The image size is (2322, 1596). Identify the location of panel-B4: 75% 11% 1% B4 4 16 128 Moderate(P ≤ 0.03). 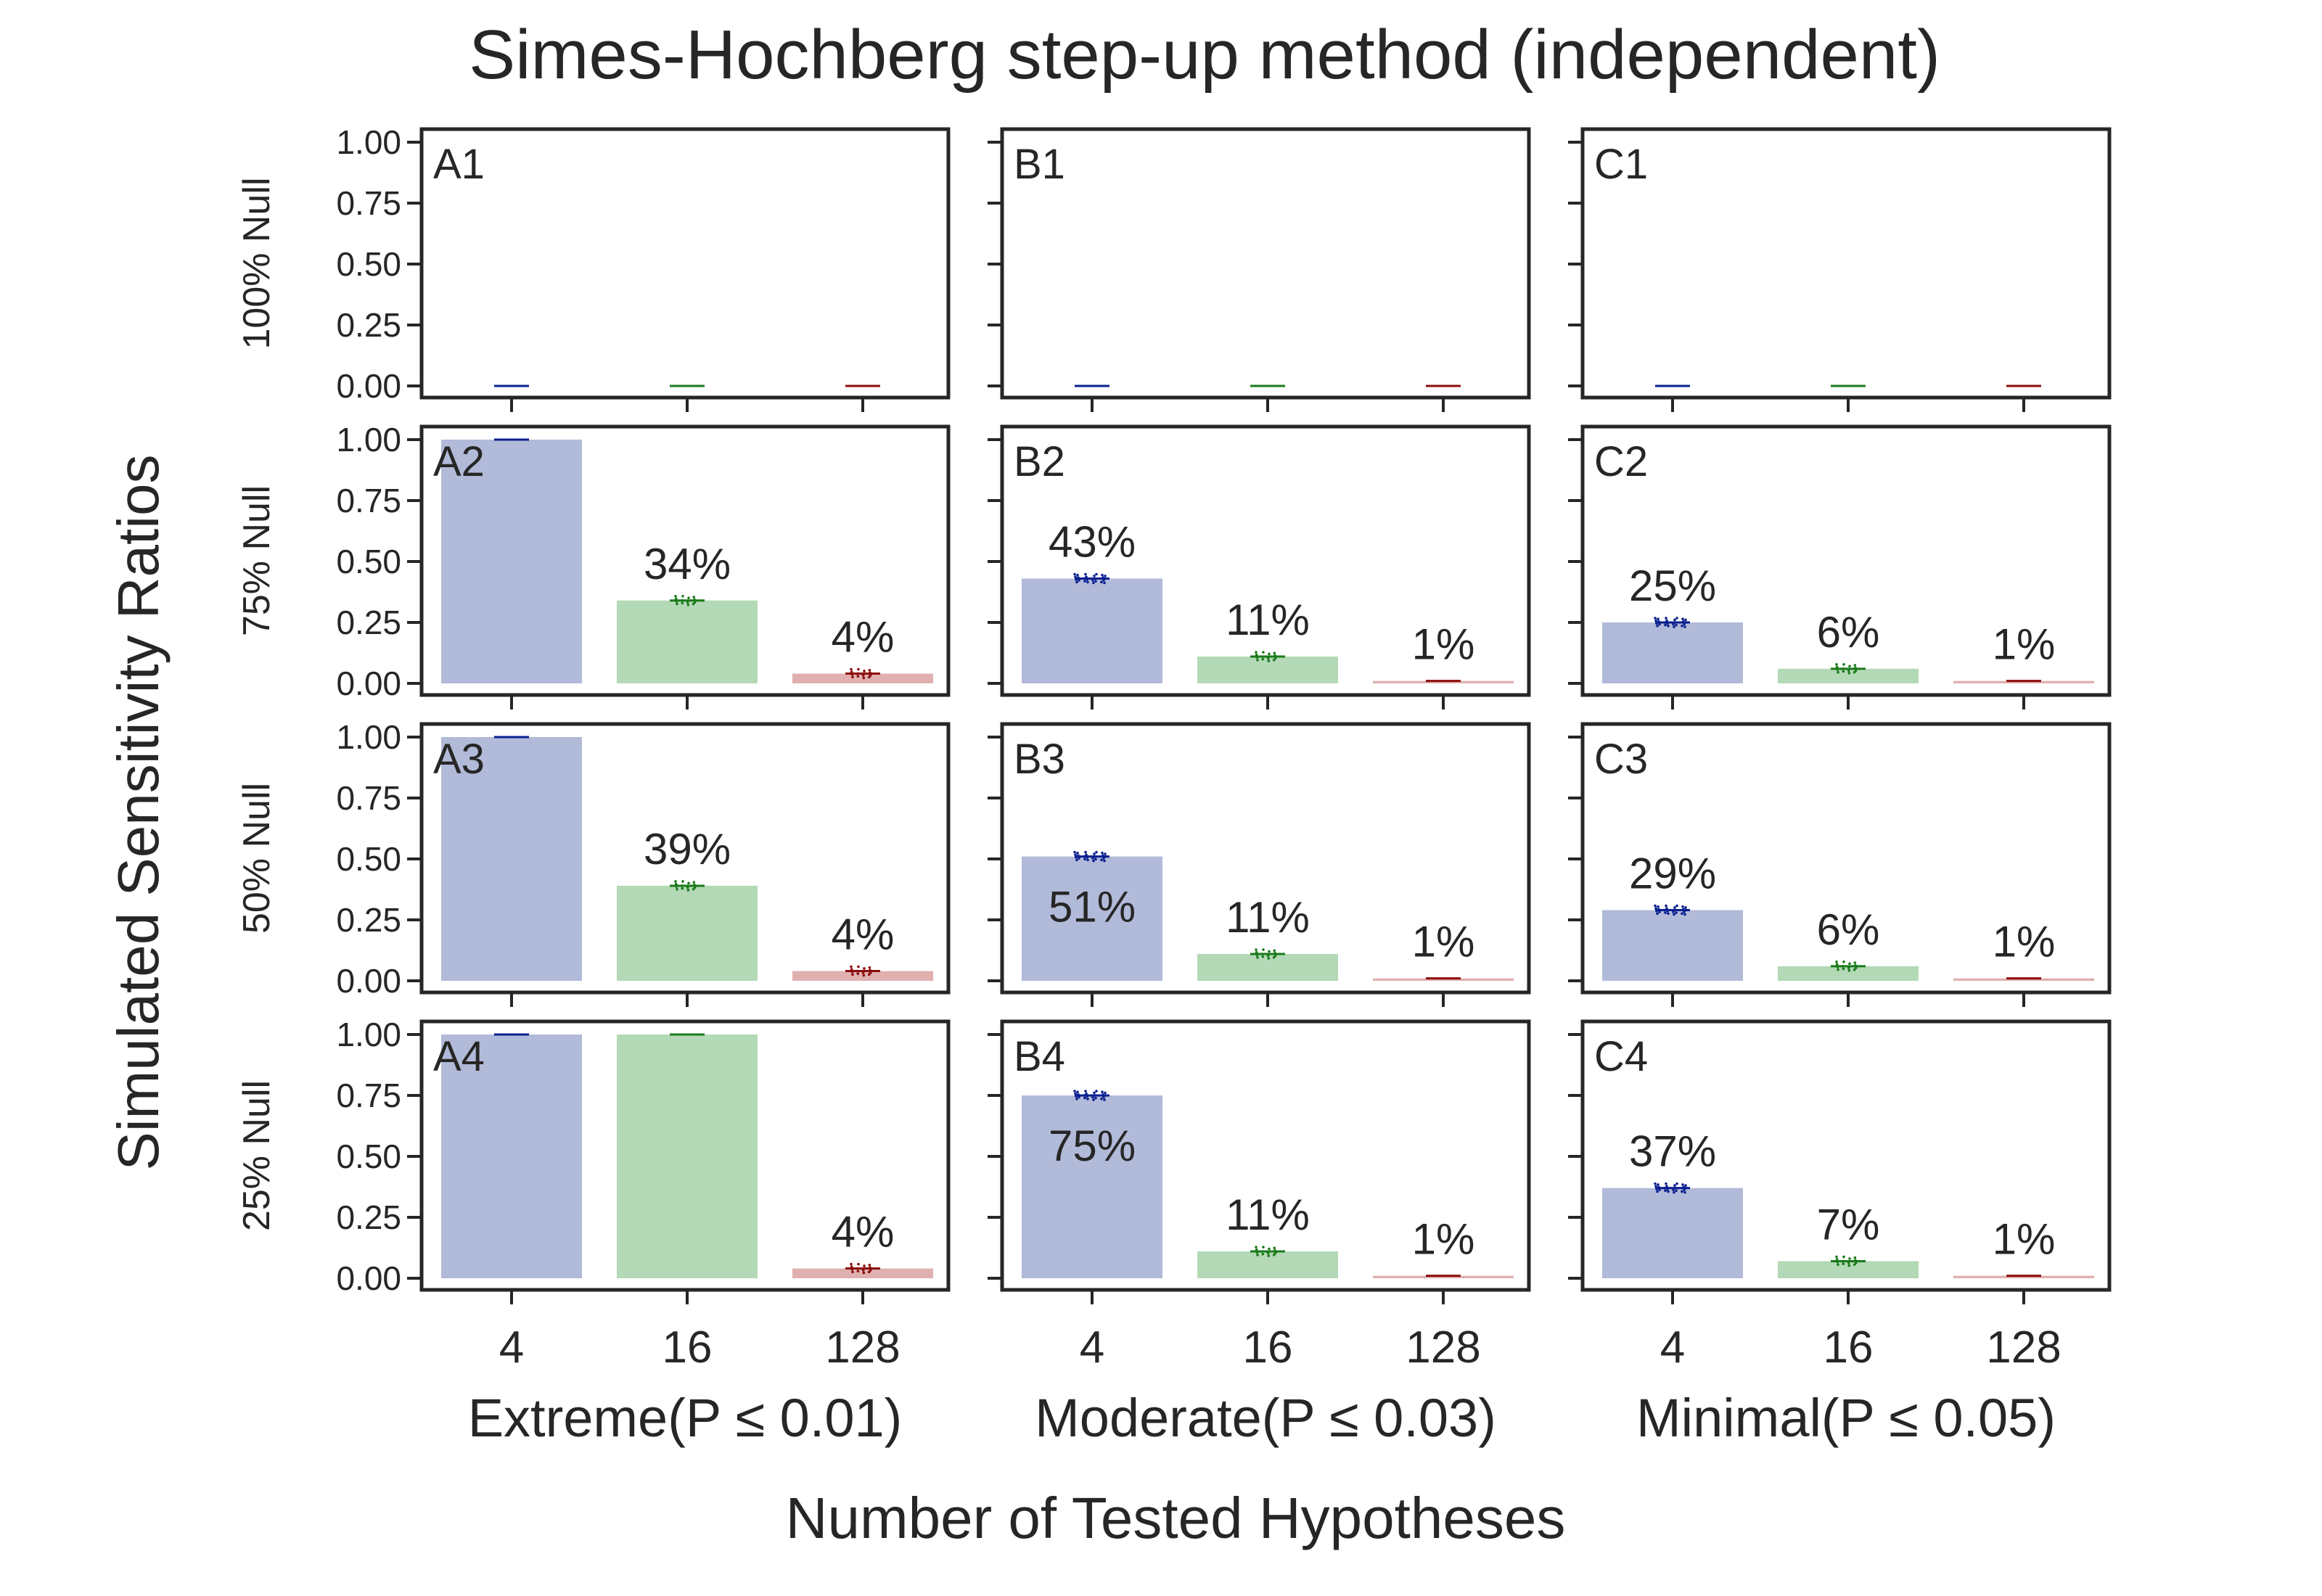
(1259, 1233).